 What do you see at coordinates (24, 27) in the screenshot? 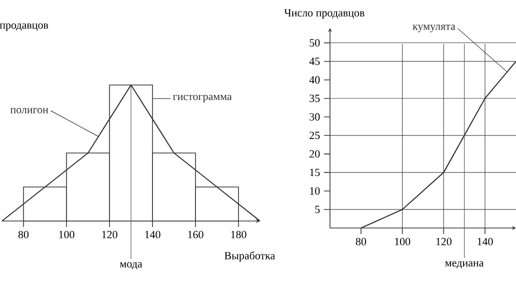
I see `y-axis-title: продавцов` at bounding box center [24, 27].